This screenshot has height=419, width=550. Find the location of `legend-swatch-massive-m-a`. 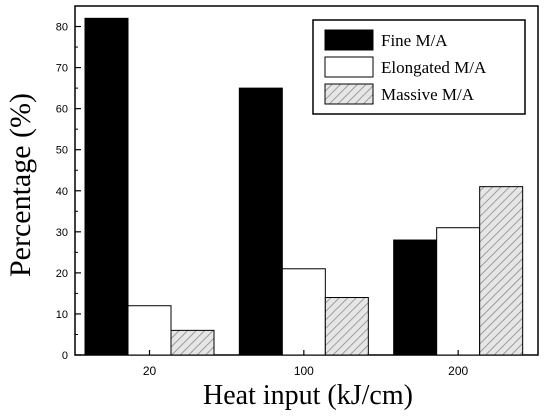

legend-swatch-massive-m-a is located at coordinates (349, 94).